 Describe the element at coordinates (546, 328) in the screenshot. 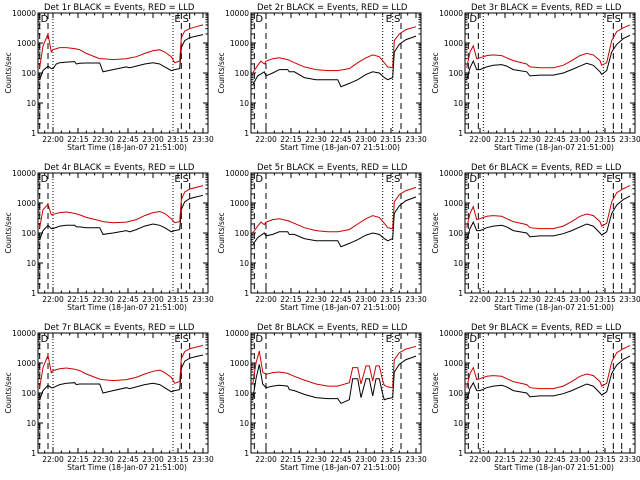

I see `chart-title: Det 9r BLACK = Events, RED = LLD` at that location.